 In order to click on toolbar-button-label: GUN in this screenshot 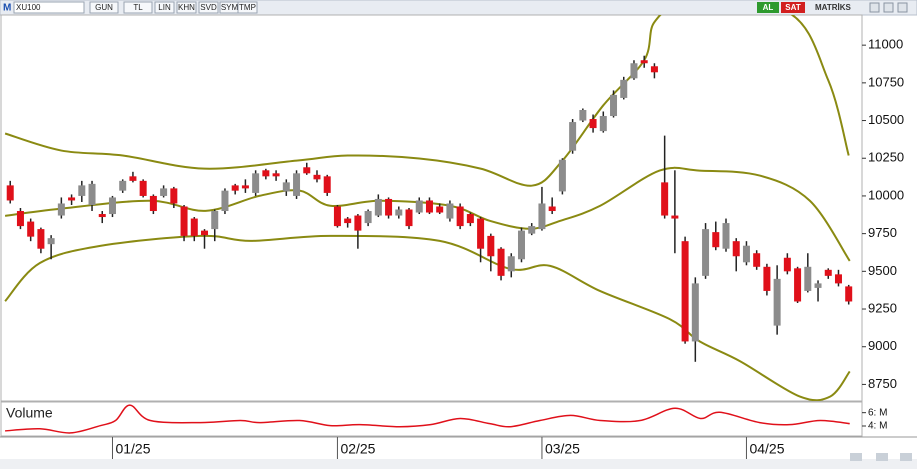, I will do `click(104, 7)`.